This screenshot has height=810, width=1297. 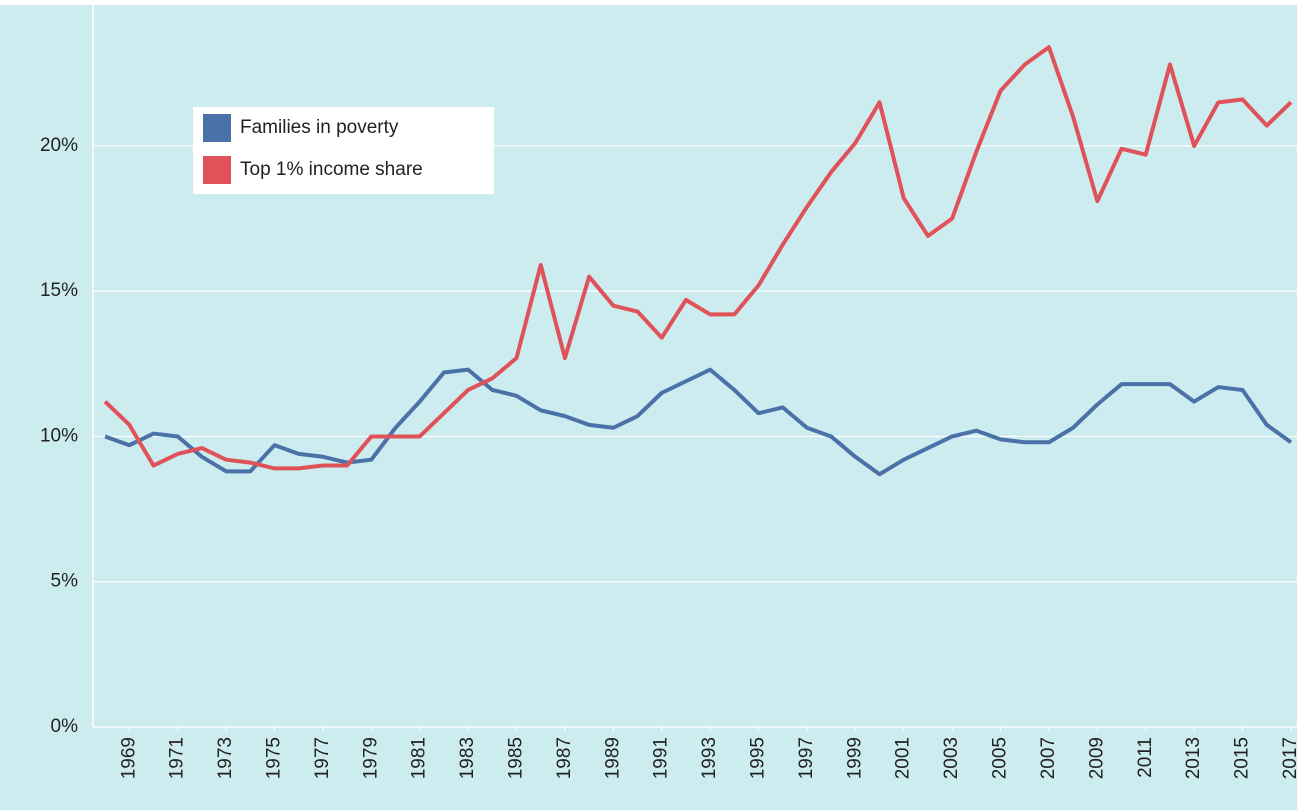 I want to click on x-tick-label: 1975, so click(x=274, y=758).